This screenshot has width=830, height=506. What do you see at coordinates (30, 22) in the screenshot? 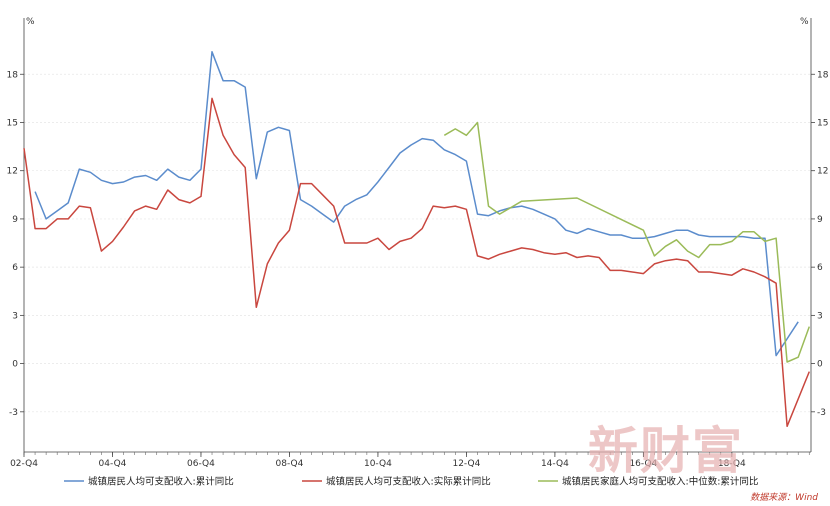
I see `y-unit-left: %` at bounding box center [30, 22].